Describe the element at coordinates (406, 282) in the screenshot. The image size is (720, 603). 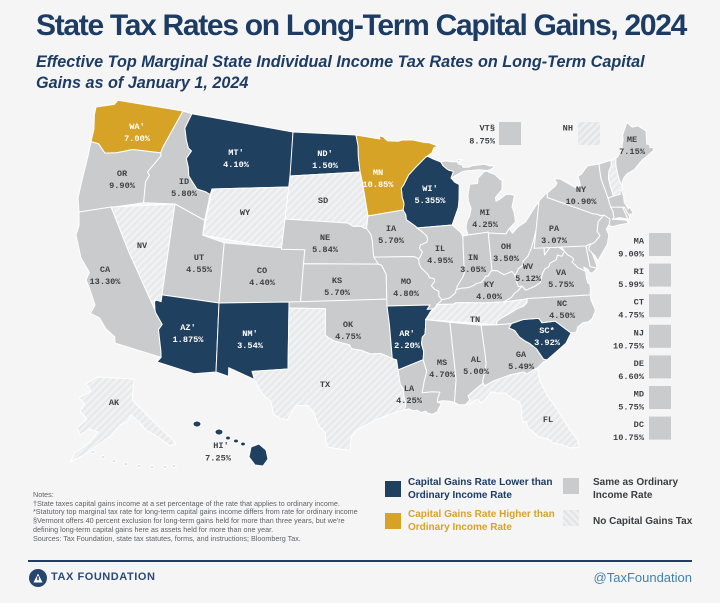
I see `svg-text: MO` at that location.